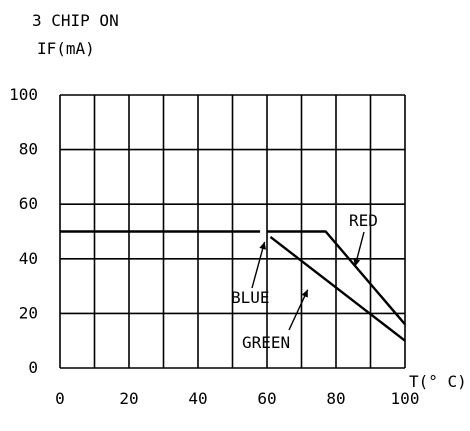 This screenshot has width=470, height=431. What do you see at coordinates (357, 262) in the screenshot?
I see `pointer-arrowhead-red` at bounding box center [357, 262].